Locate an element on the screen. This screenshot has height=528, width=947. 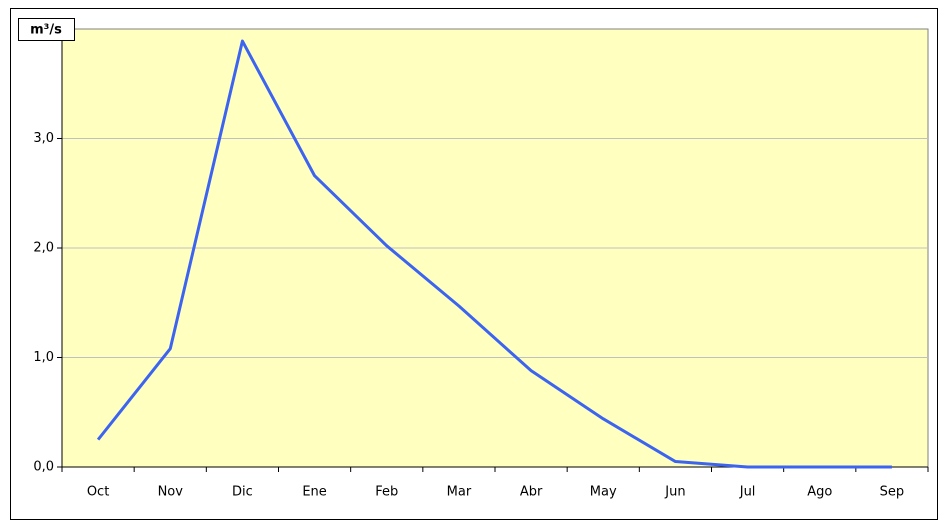
y-tick-label: 0,0 is located at coordinates (43, 467).